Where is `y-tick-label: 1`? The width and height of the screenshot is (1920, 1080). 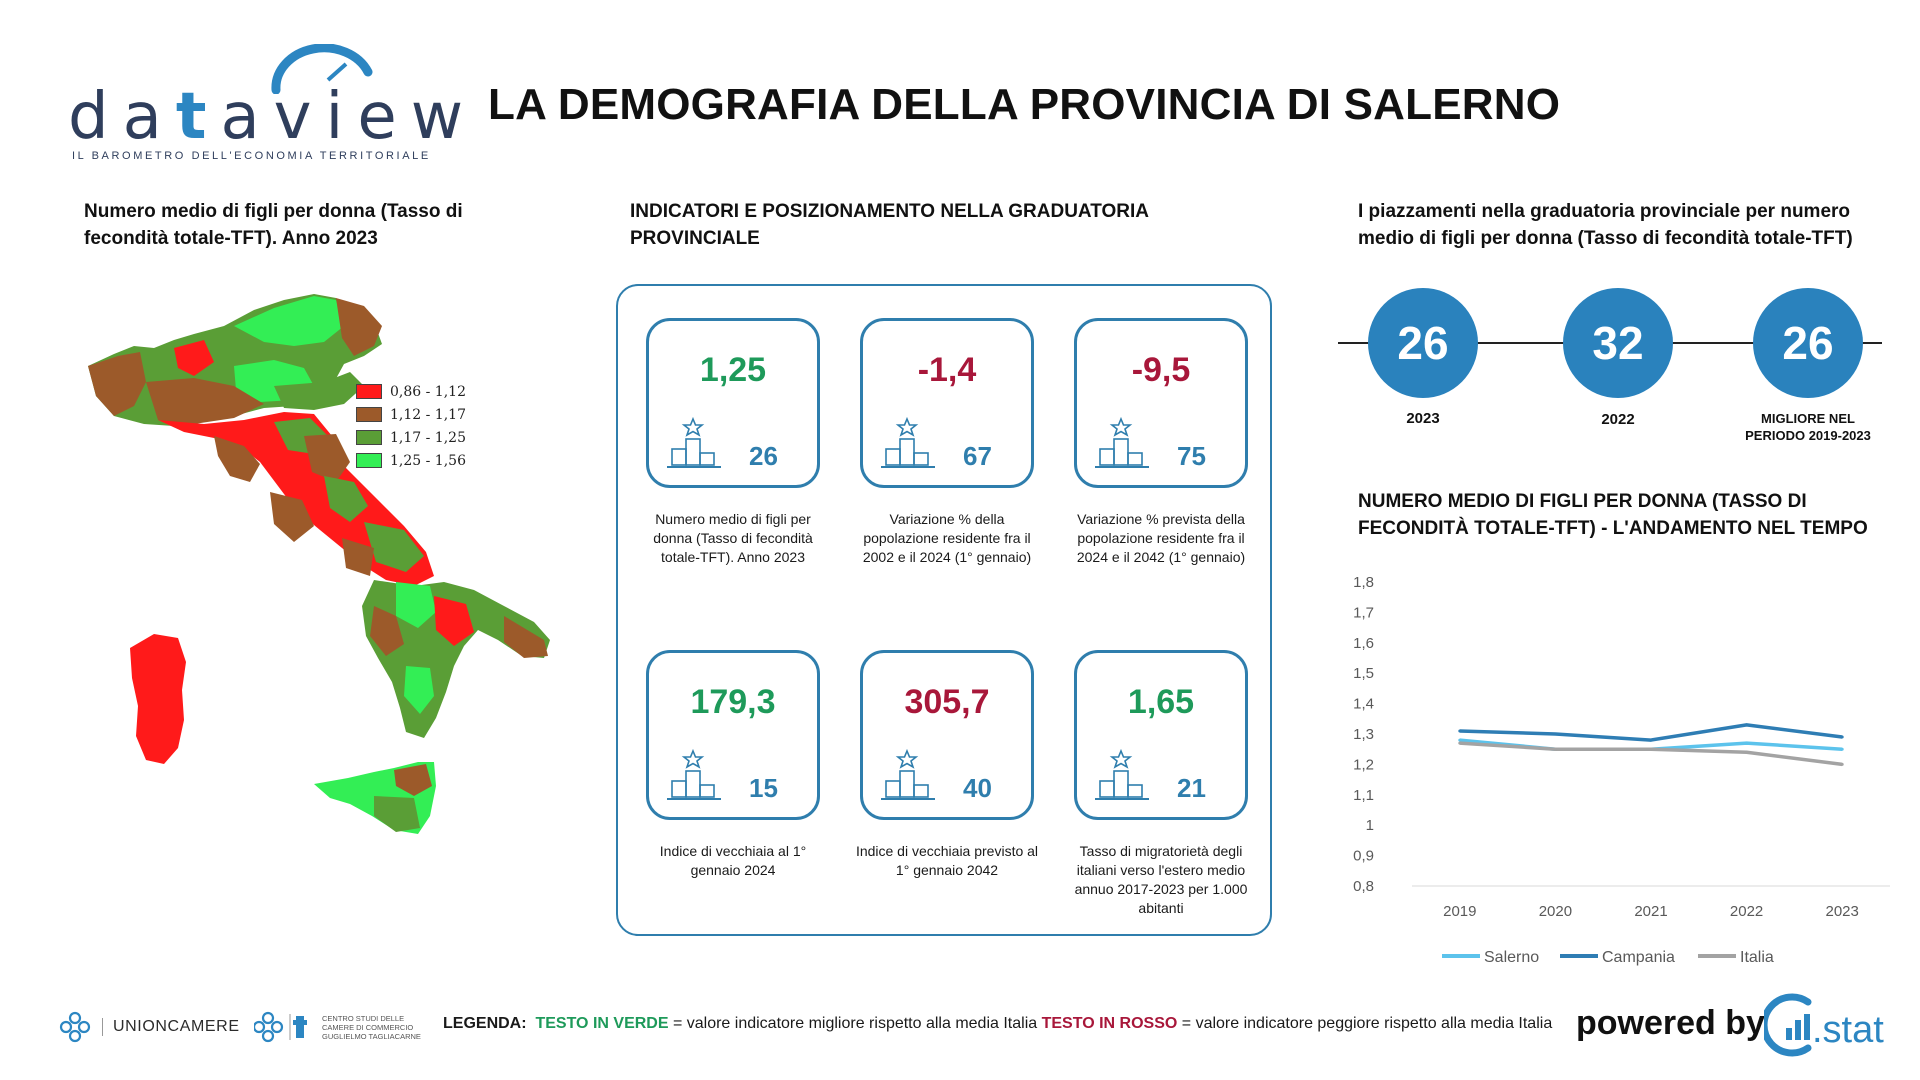 y-tick-label: 1 is located at coordinates (1370, 825).